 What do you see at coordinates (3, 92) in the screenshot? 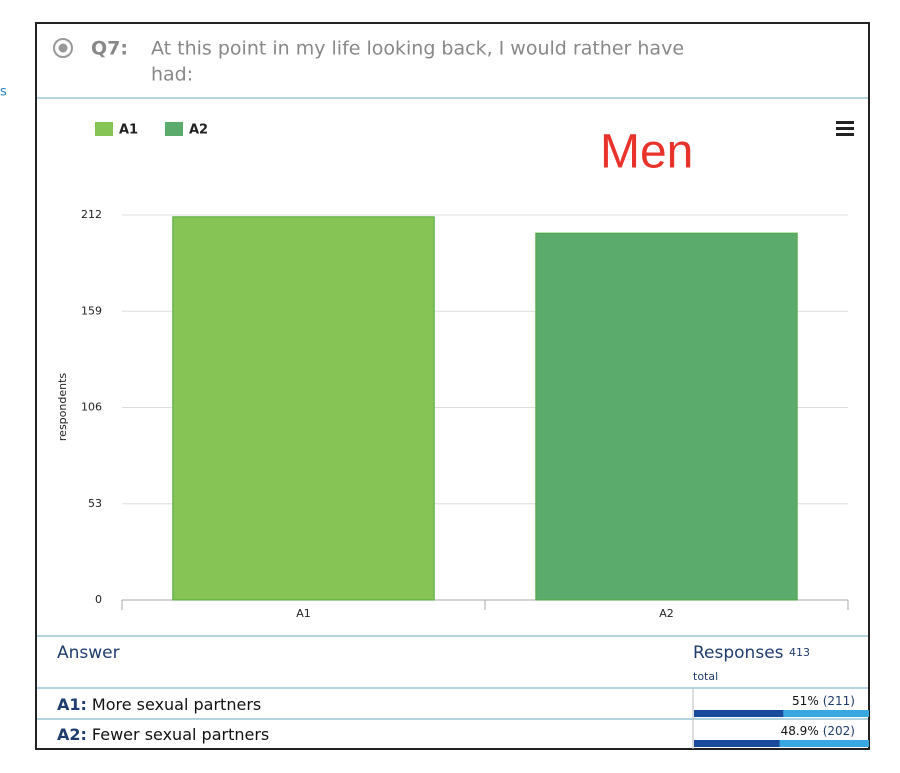
I see `cut-text: s` at bounding box center [3, 92].